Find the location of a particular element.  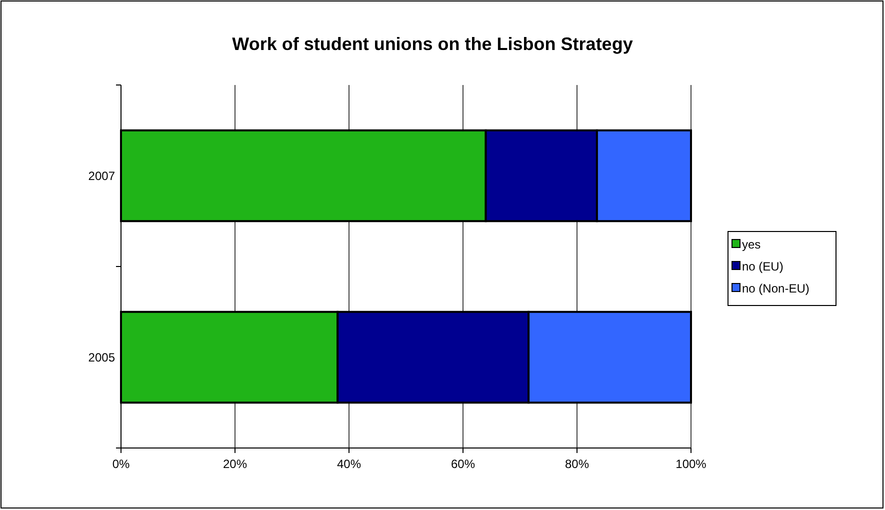

x-tick-label: 60% is located at coordinates (463, 464).